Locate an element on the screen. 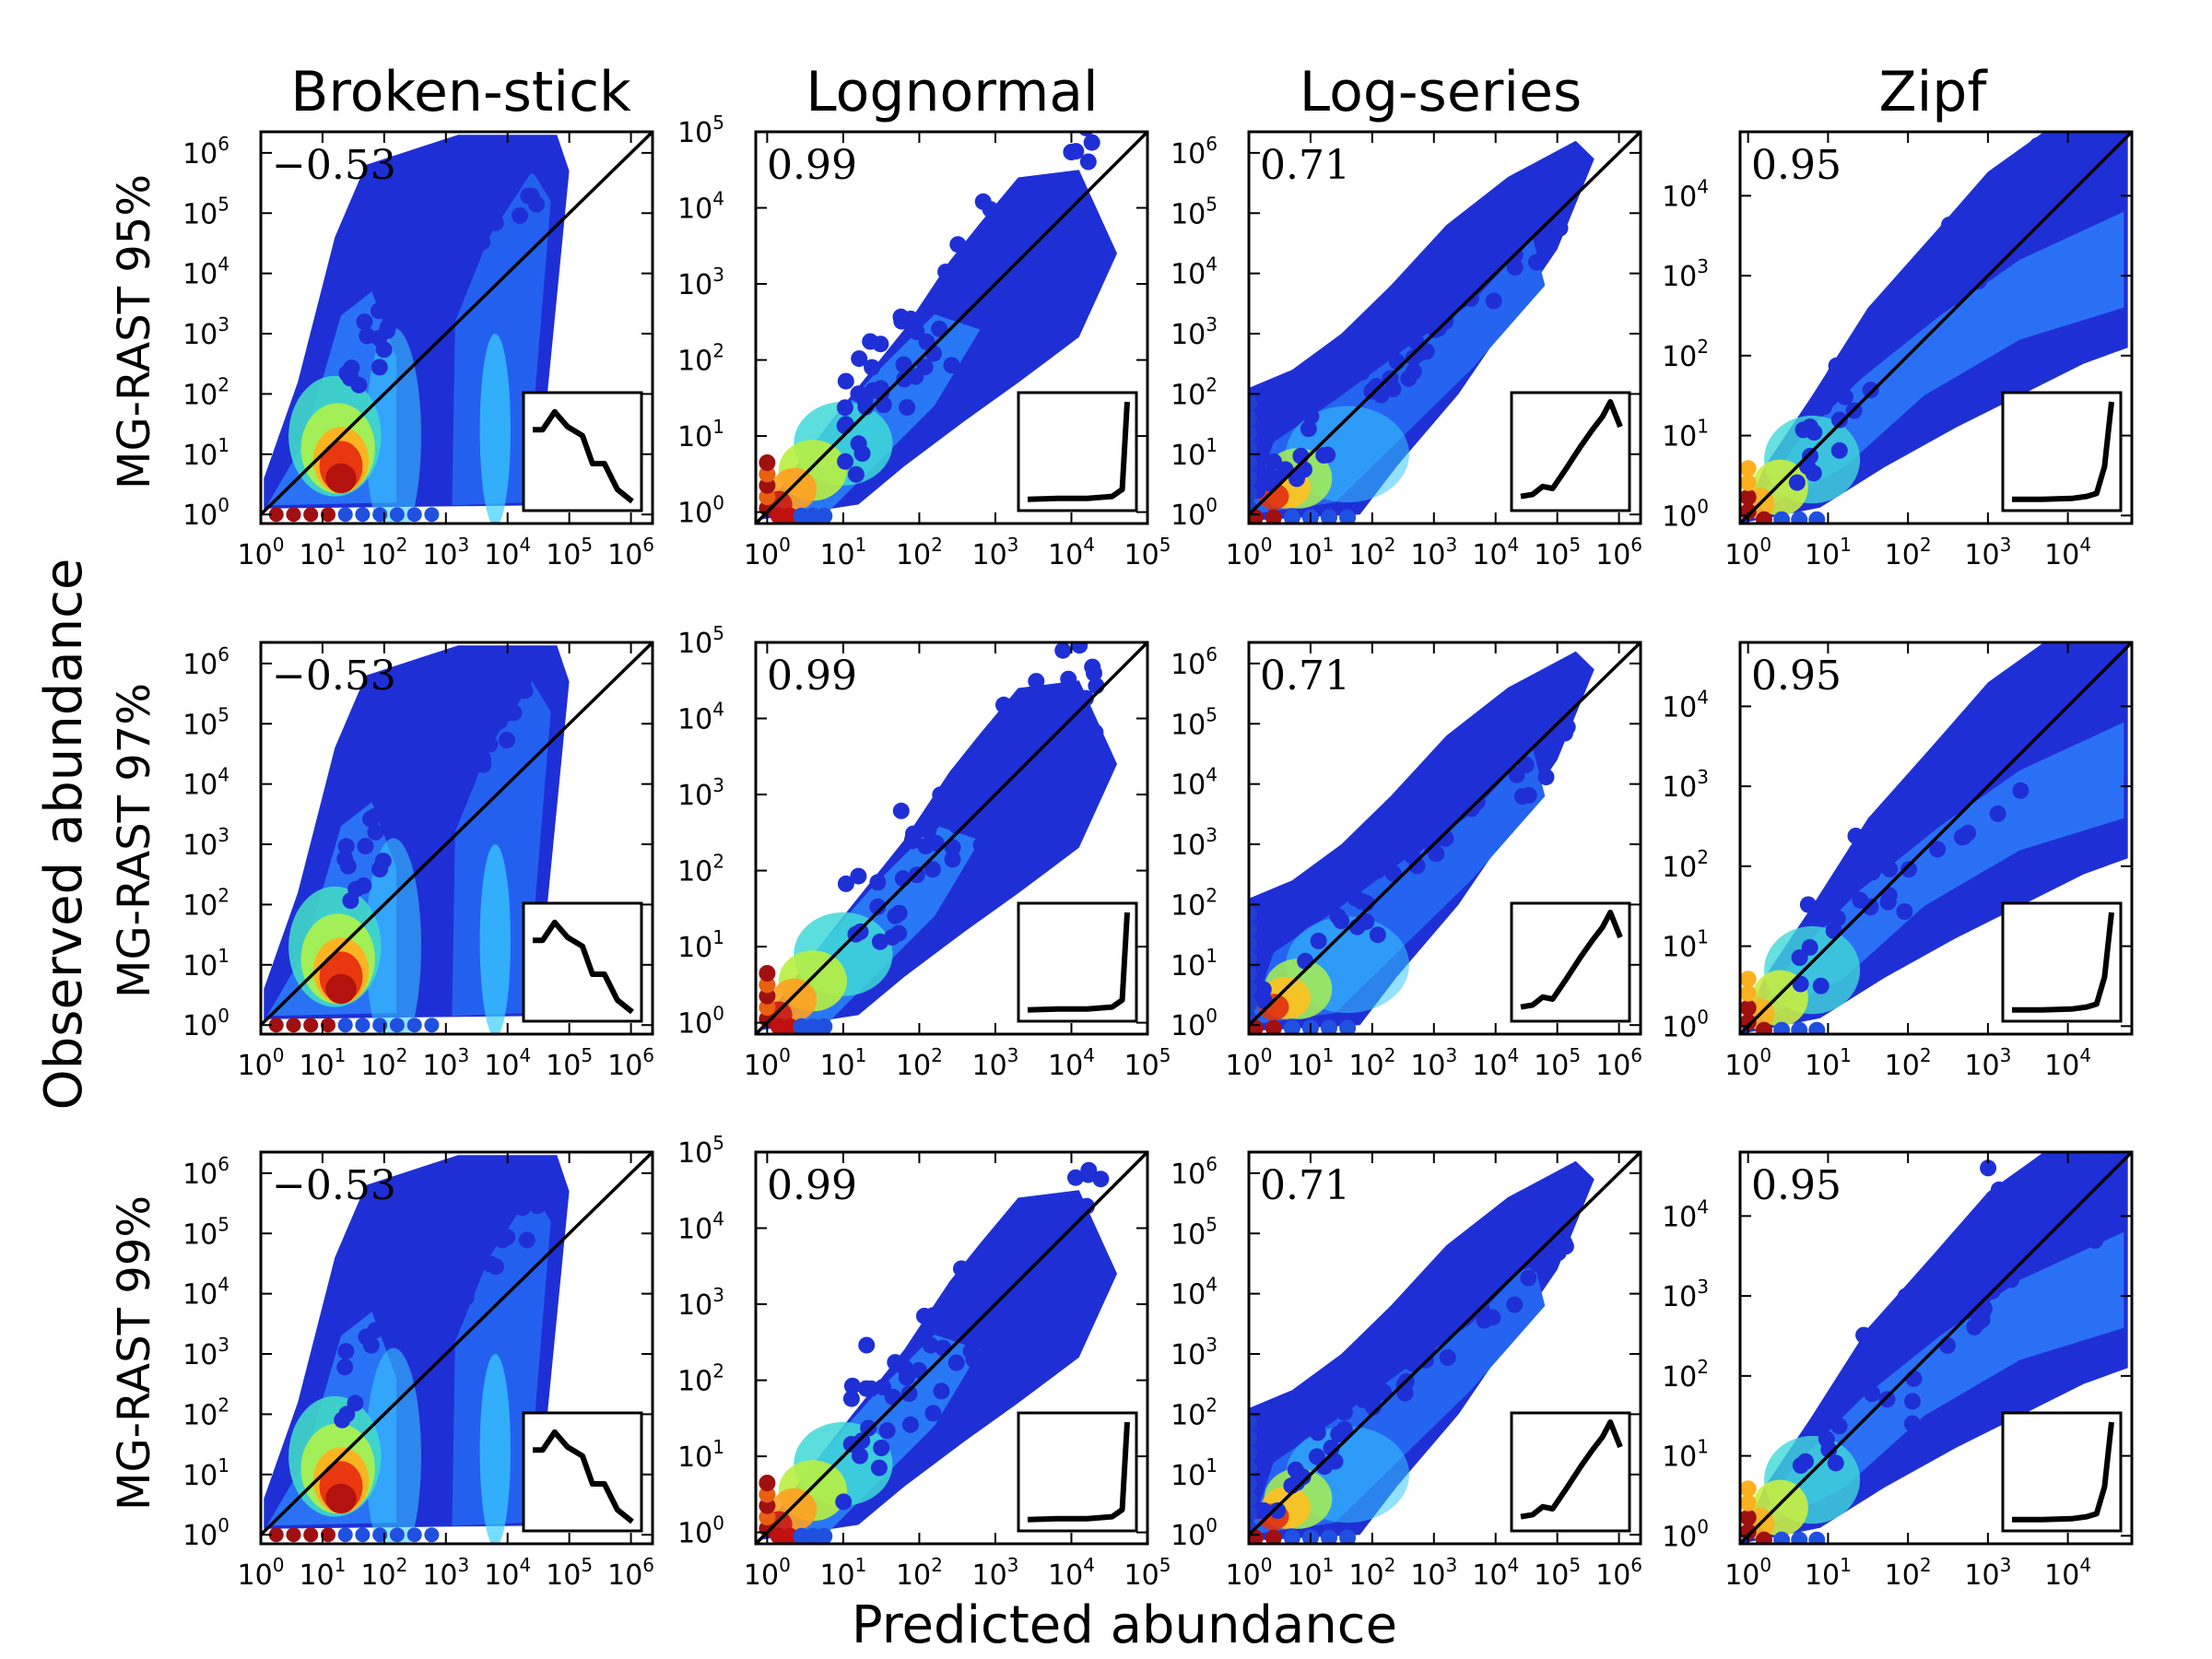 Image resolution: width=2212 pixels, height=1659 pixels. correlation-label: 0.99 is located at coordinates (812, 676).